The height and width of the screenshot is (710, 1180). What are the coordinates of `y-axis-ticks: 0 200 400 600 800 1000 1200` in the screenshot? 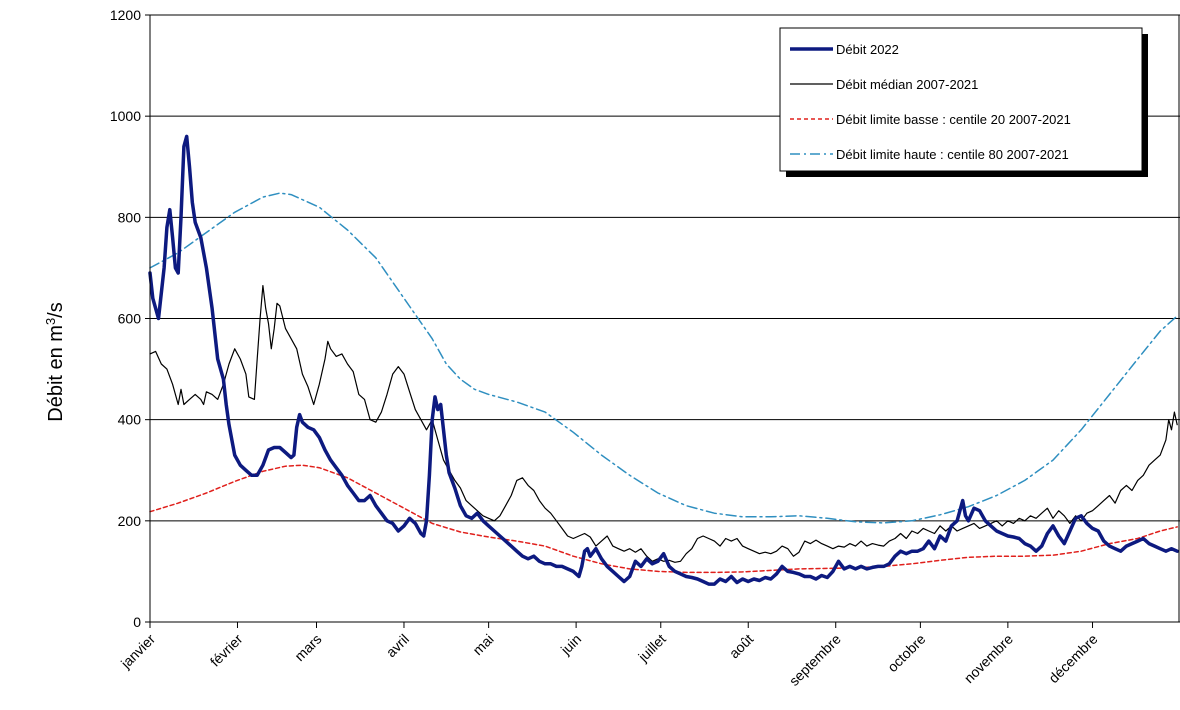 It's located at (130, 318).